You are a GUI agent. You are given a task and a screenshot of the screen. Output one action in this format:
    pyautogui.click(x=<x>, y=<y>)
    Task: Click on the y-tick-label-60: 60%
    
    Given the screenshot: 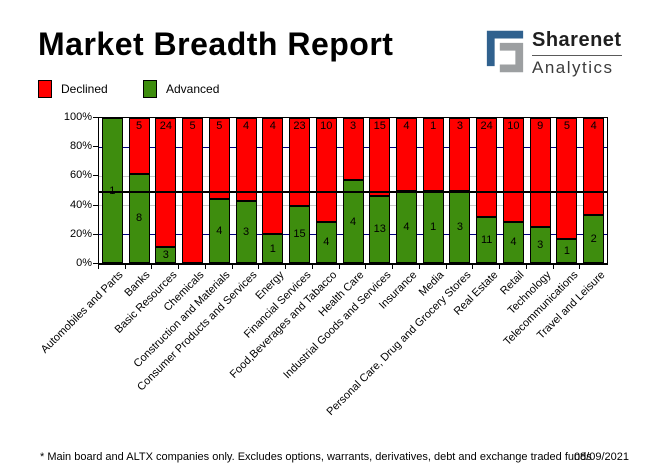 What is the action you would take?
    pyautogui.click(x=80, y=175)
    